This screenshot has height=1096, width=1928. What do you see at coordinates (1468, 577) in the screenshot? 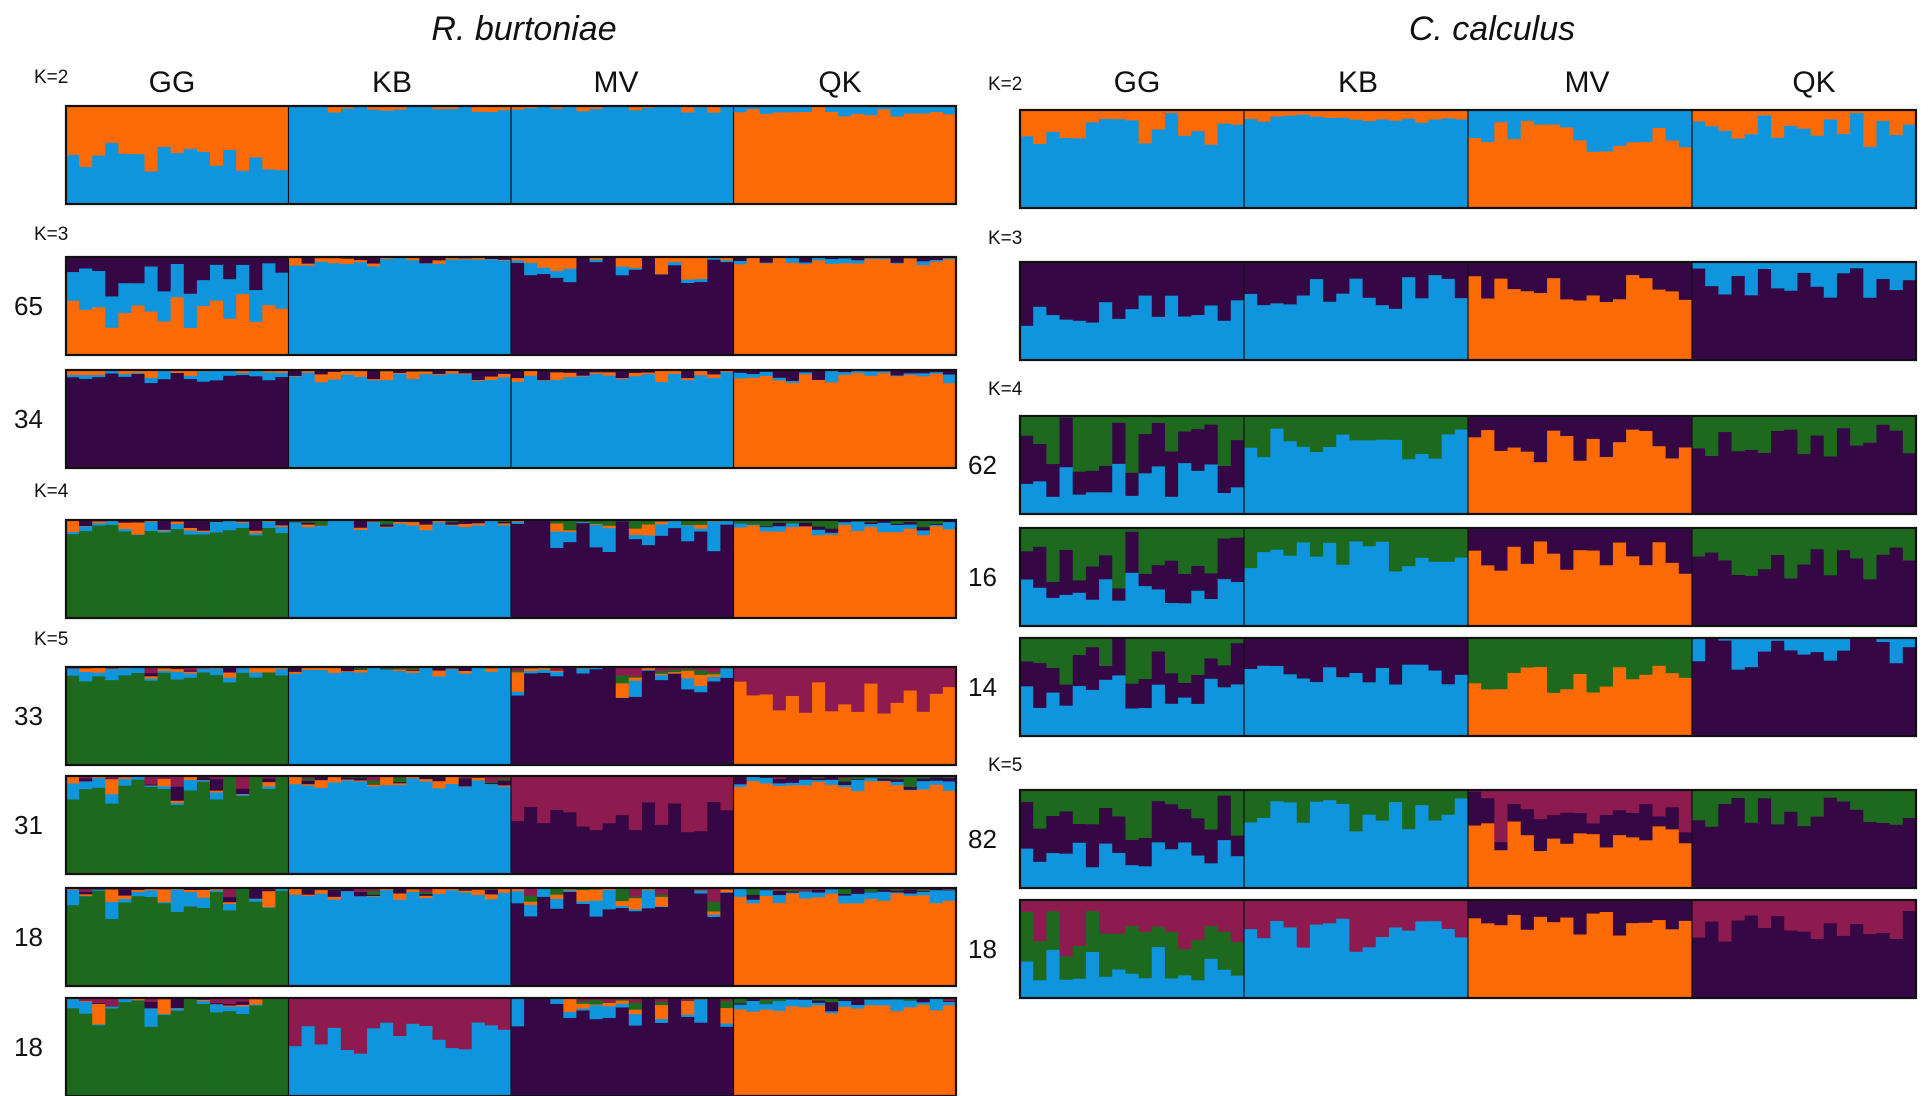
I see `structure-plot-row` at bounding box center [1468, 577].